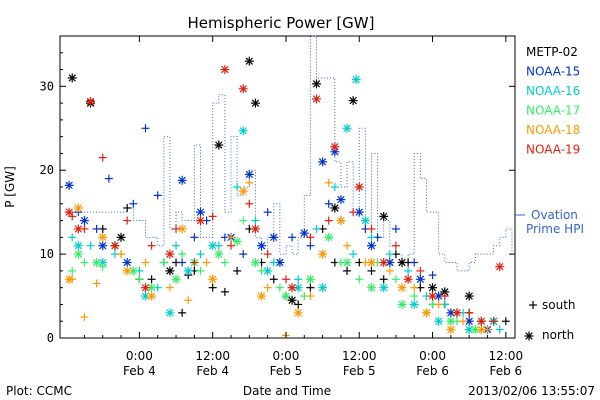 The image size is (600, 400). What do you see at coordinates (47, 254) in the screenshot?
I see `y-tick-label: 10` at bounding box center [47, 254].